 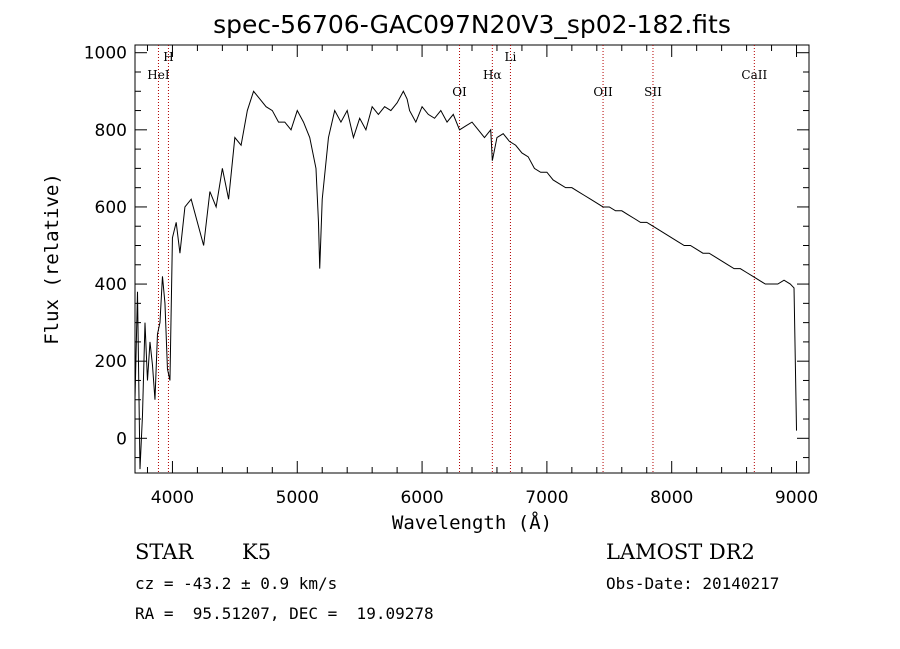 I want to click on x-tick-label: 6000, so click(x=421, y=498).